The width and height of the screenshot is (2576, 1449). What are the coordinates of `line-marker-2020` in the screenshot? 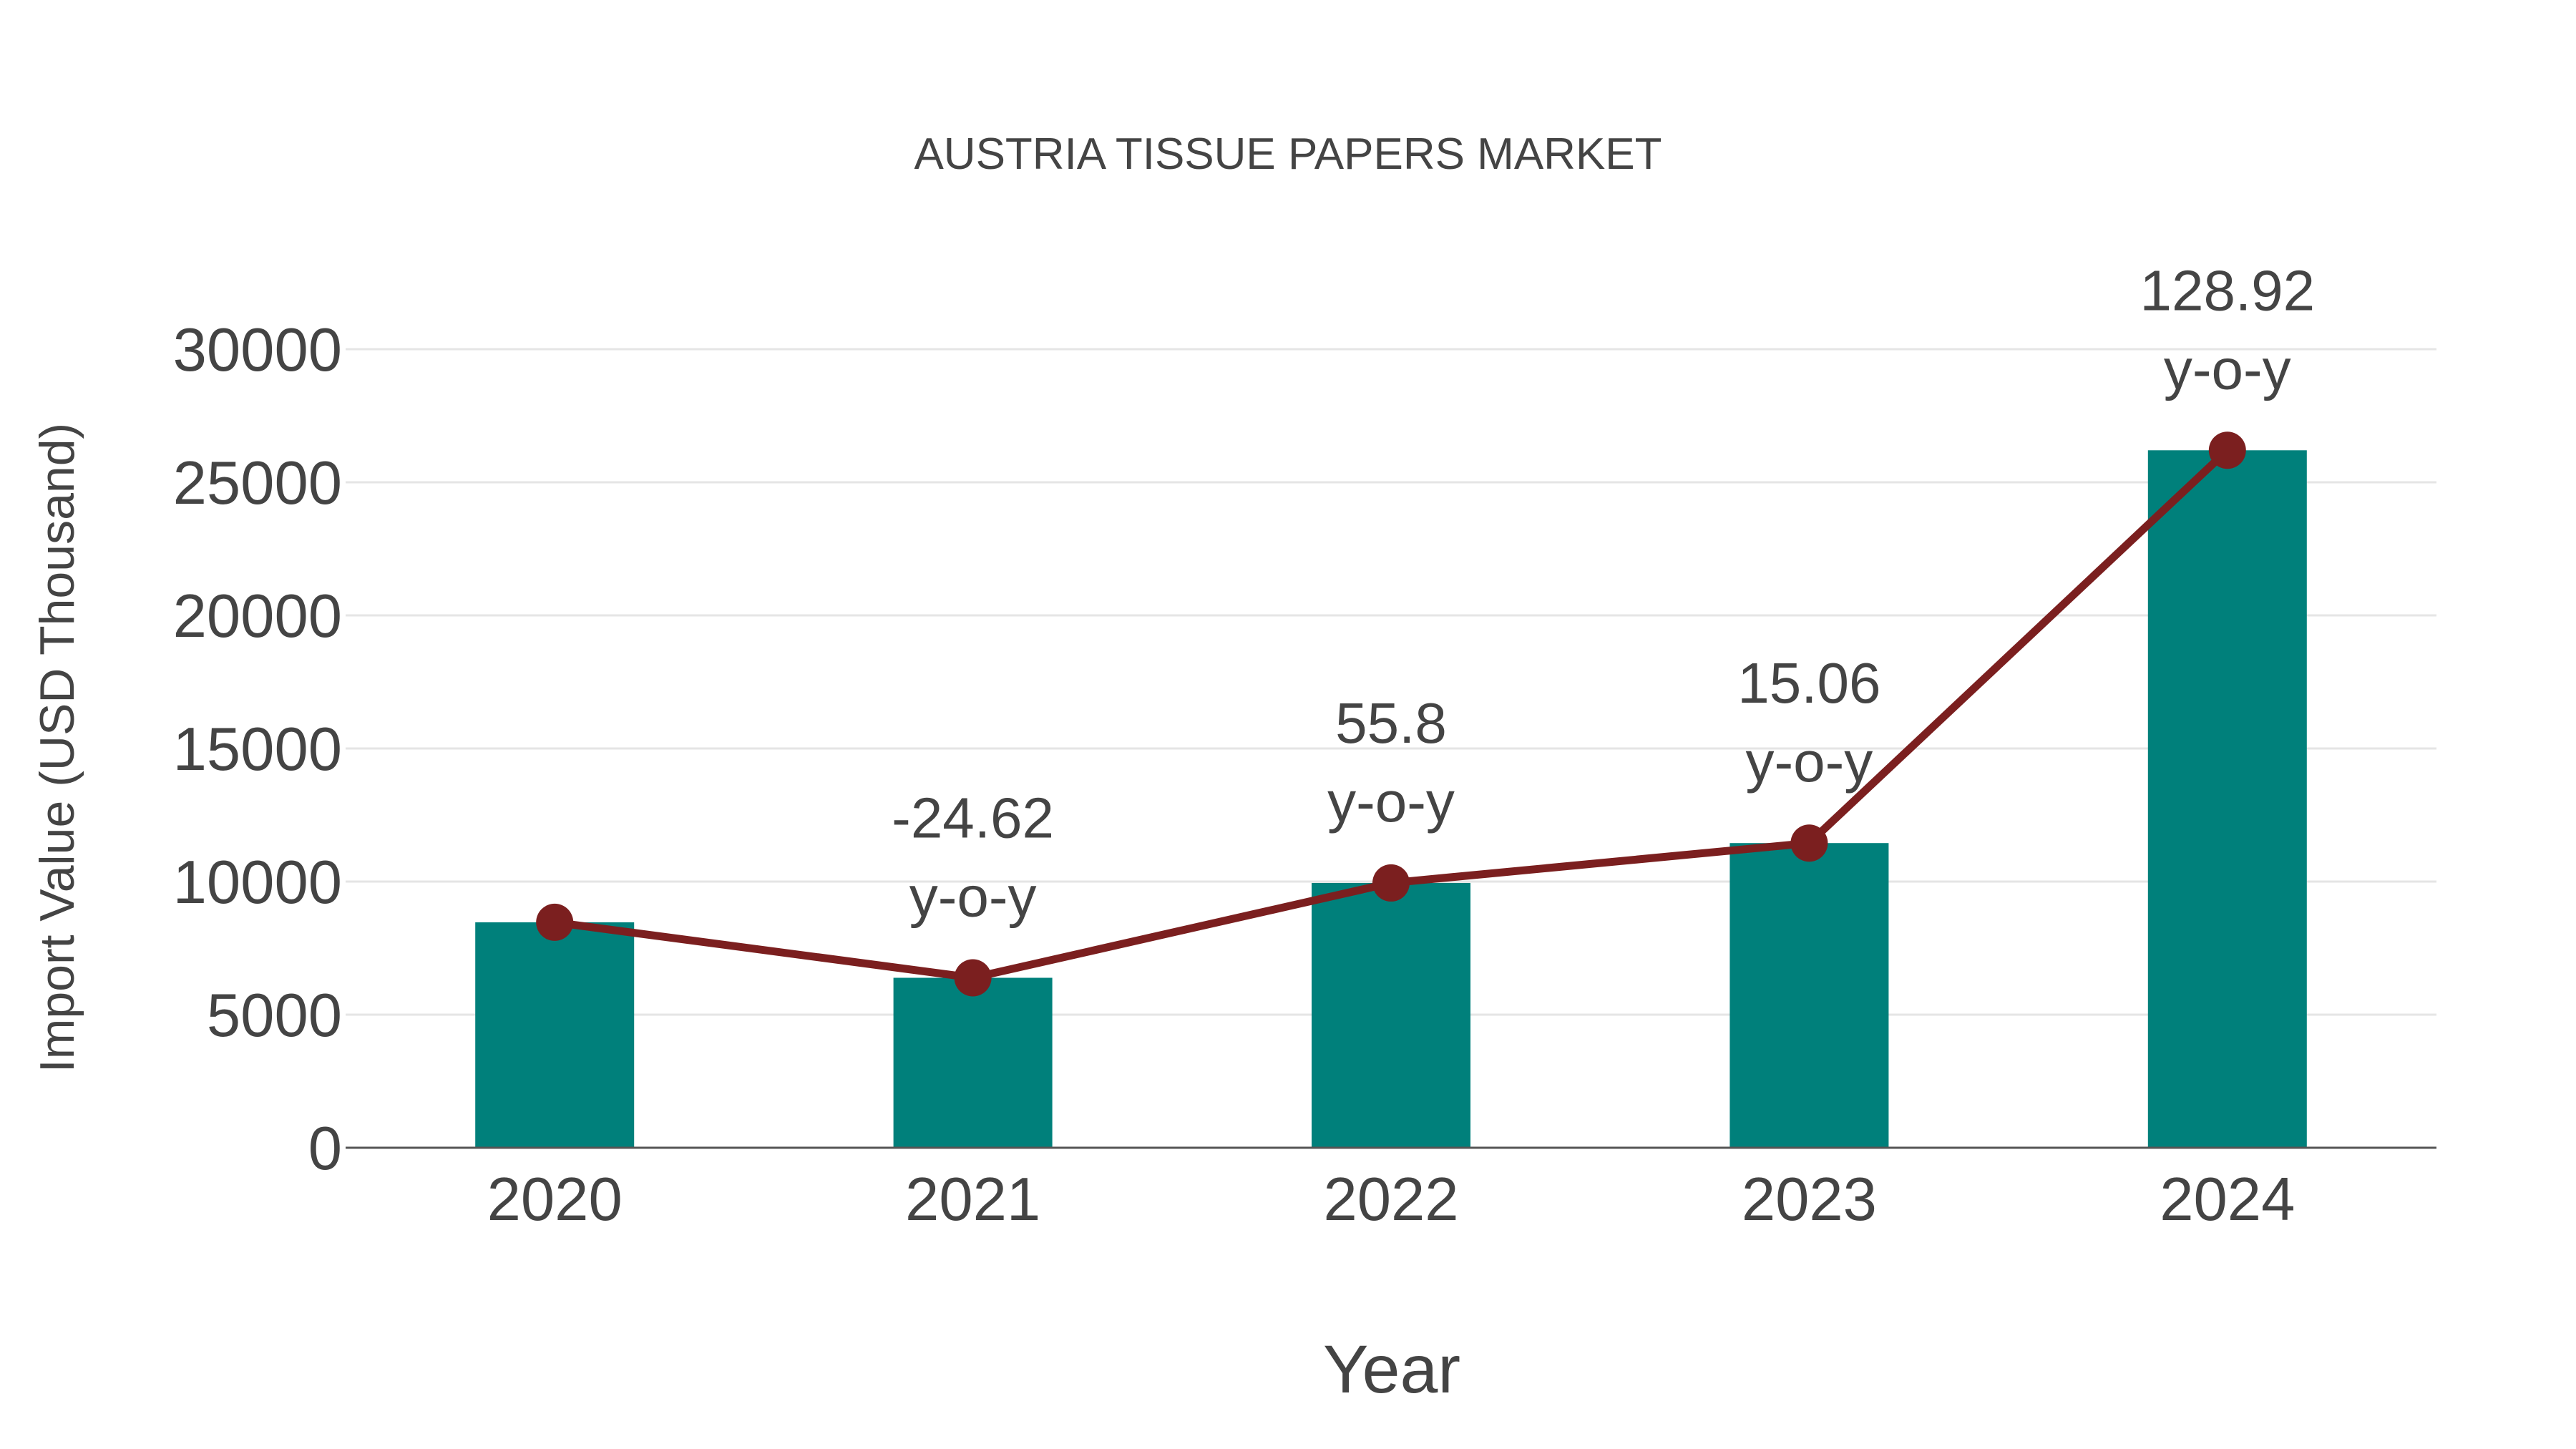 It's located at (555, 922).